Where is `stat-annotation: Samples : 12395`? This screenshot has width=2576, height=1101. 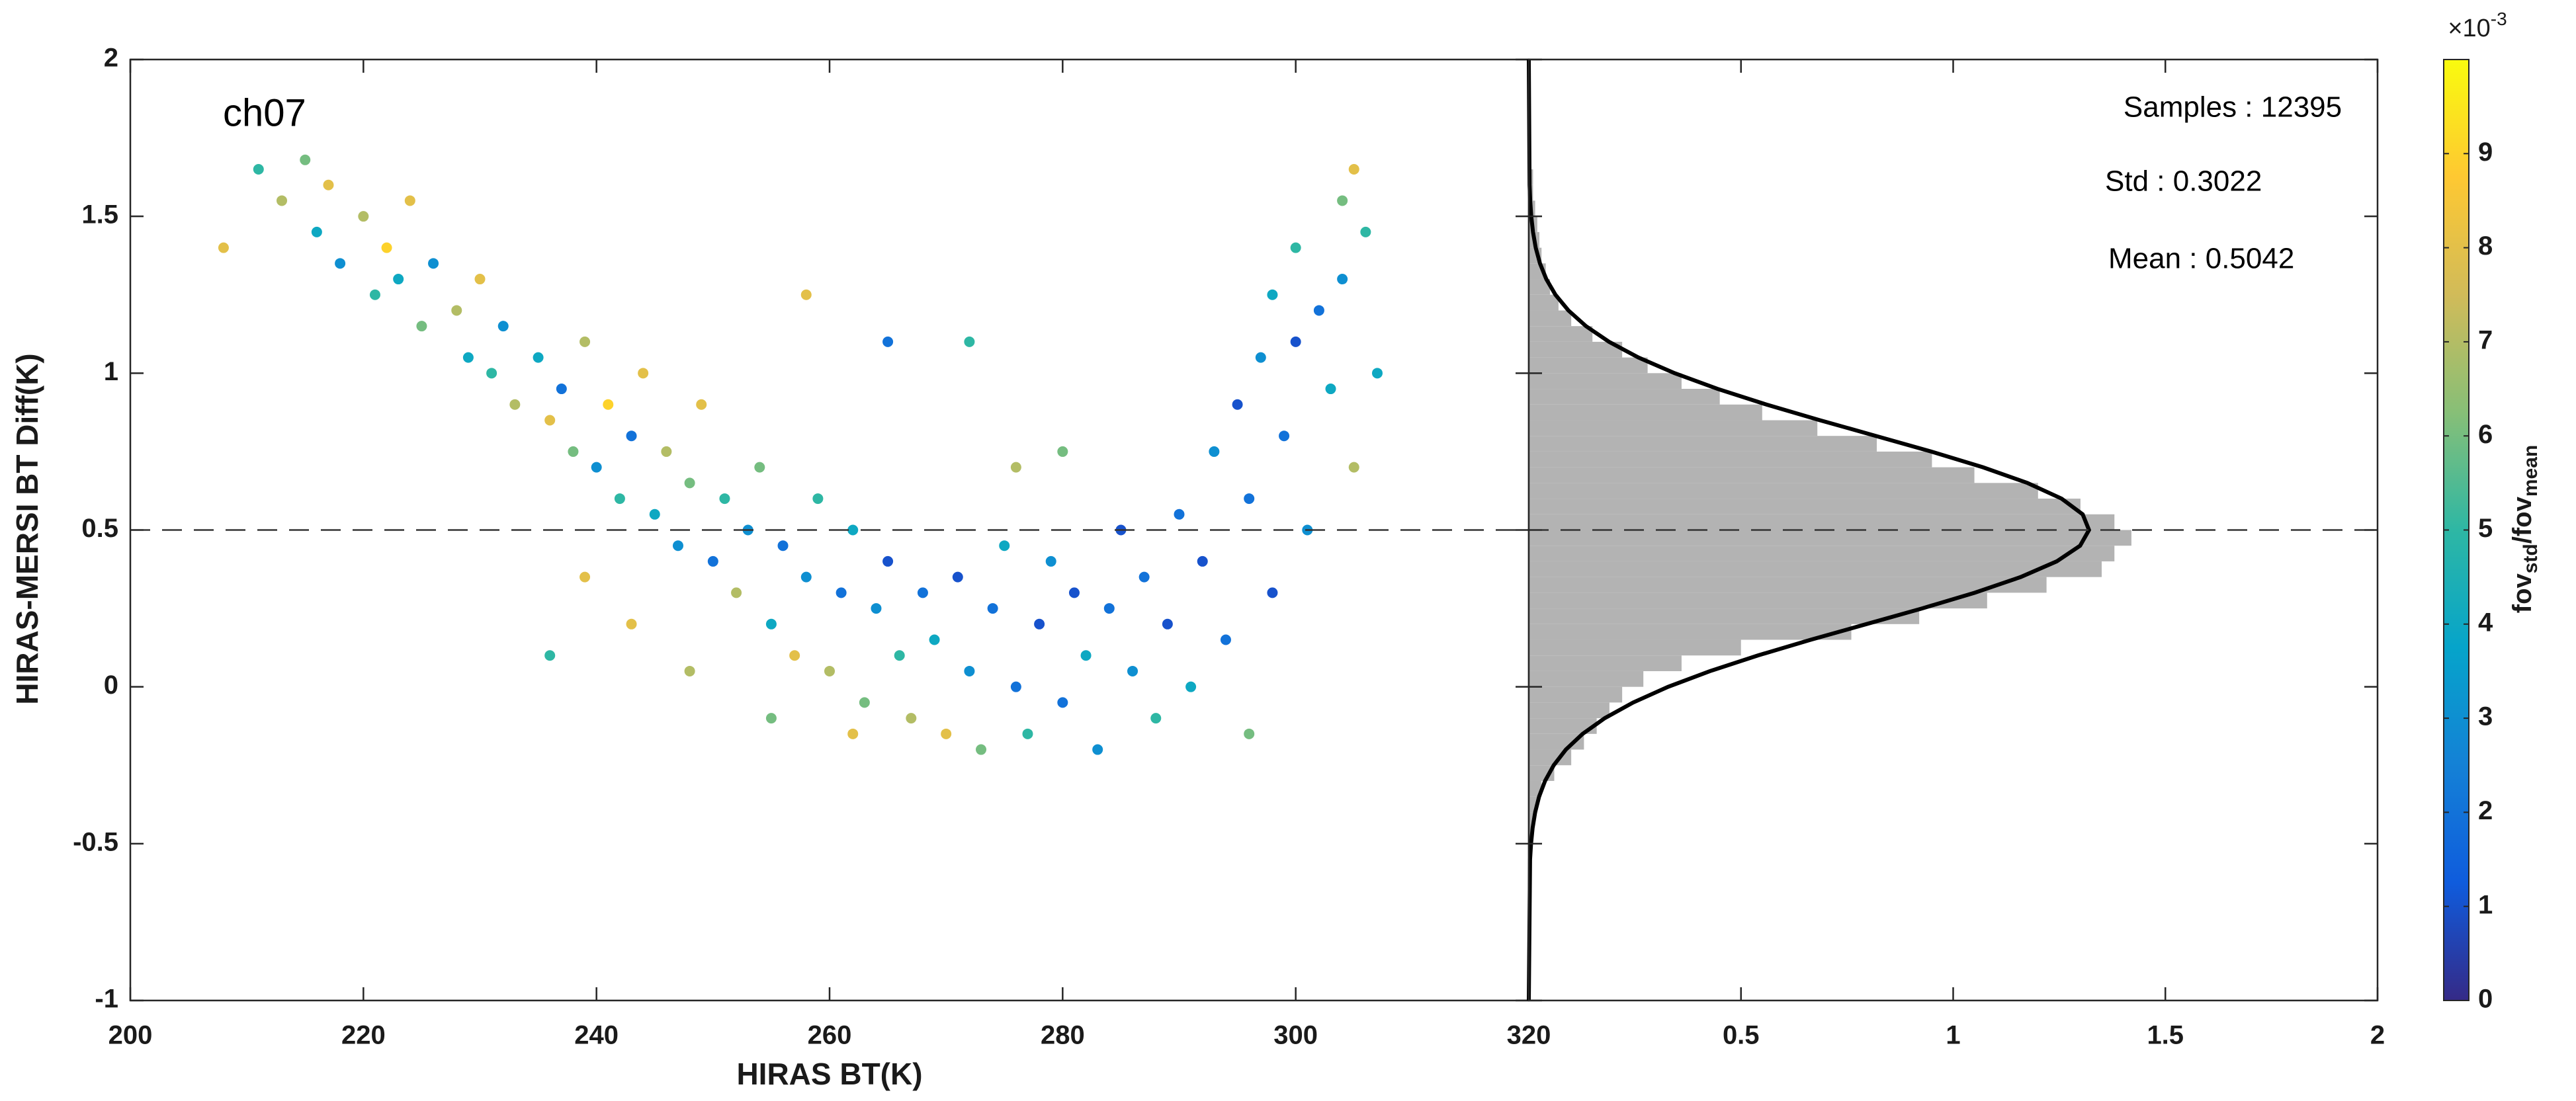
stat-annotation: Samples : 12395 is located at coordinates (2233, 107).